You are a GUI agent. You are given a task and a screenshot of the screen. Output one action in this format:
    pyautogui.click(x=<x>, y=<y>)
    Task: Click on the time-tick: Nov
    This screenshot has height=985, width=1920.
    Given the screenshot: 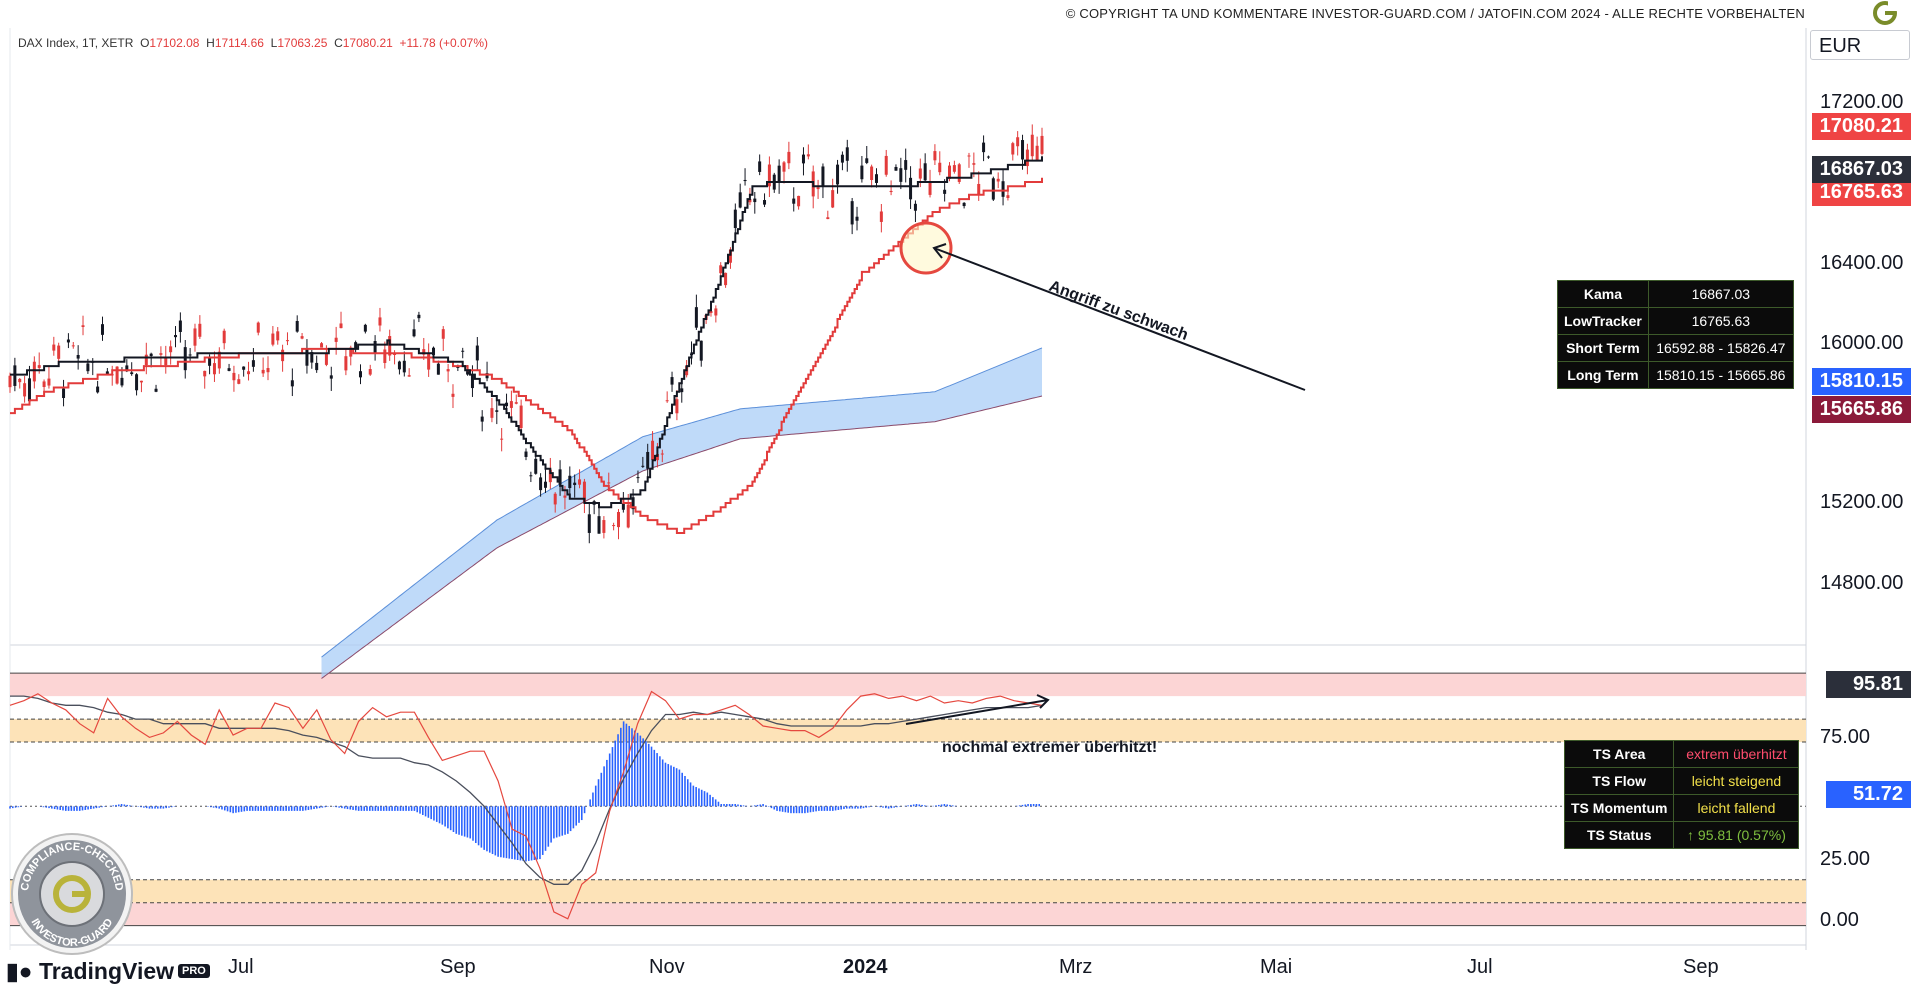 What is the action you would take?
    pyautogui.click(x=667, y=967)
    